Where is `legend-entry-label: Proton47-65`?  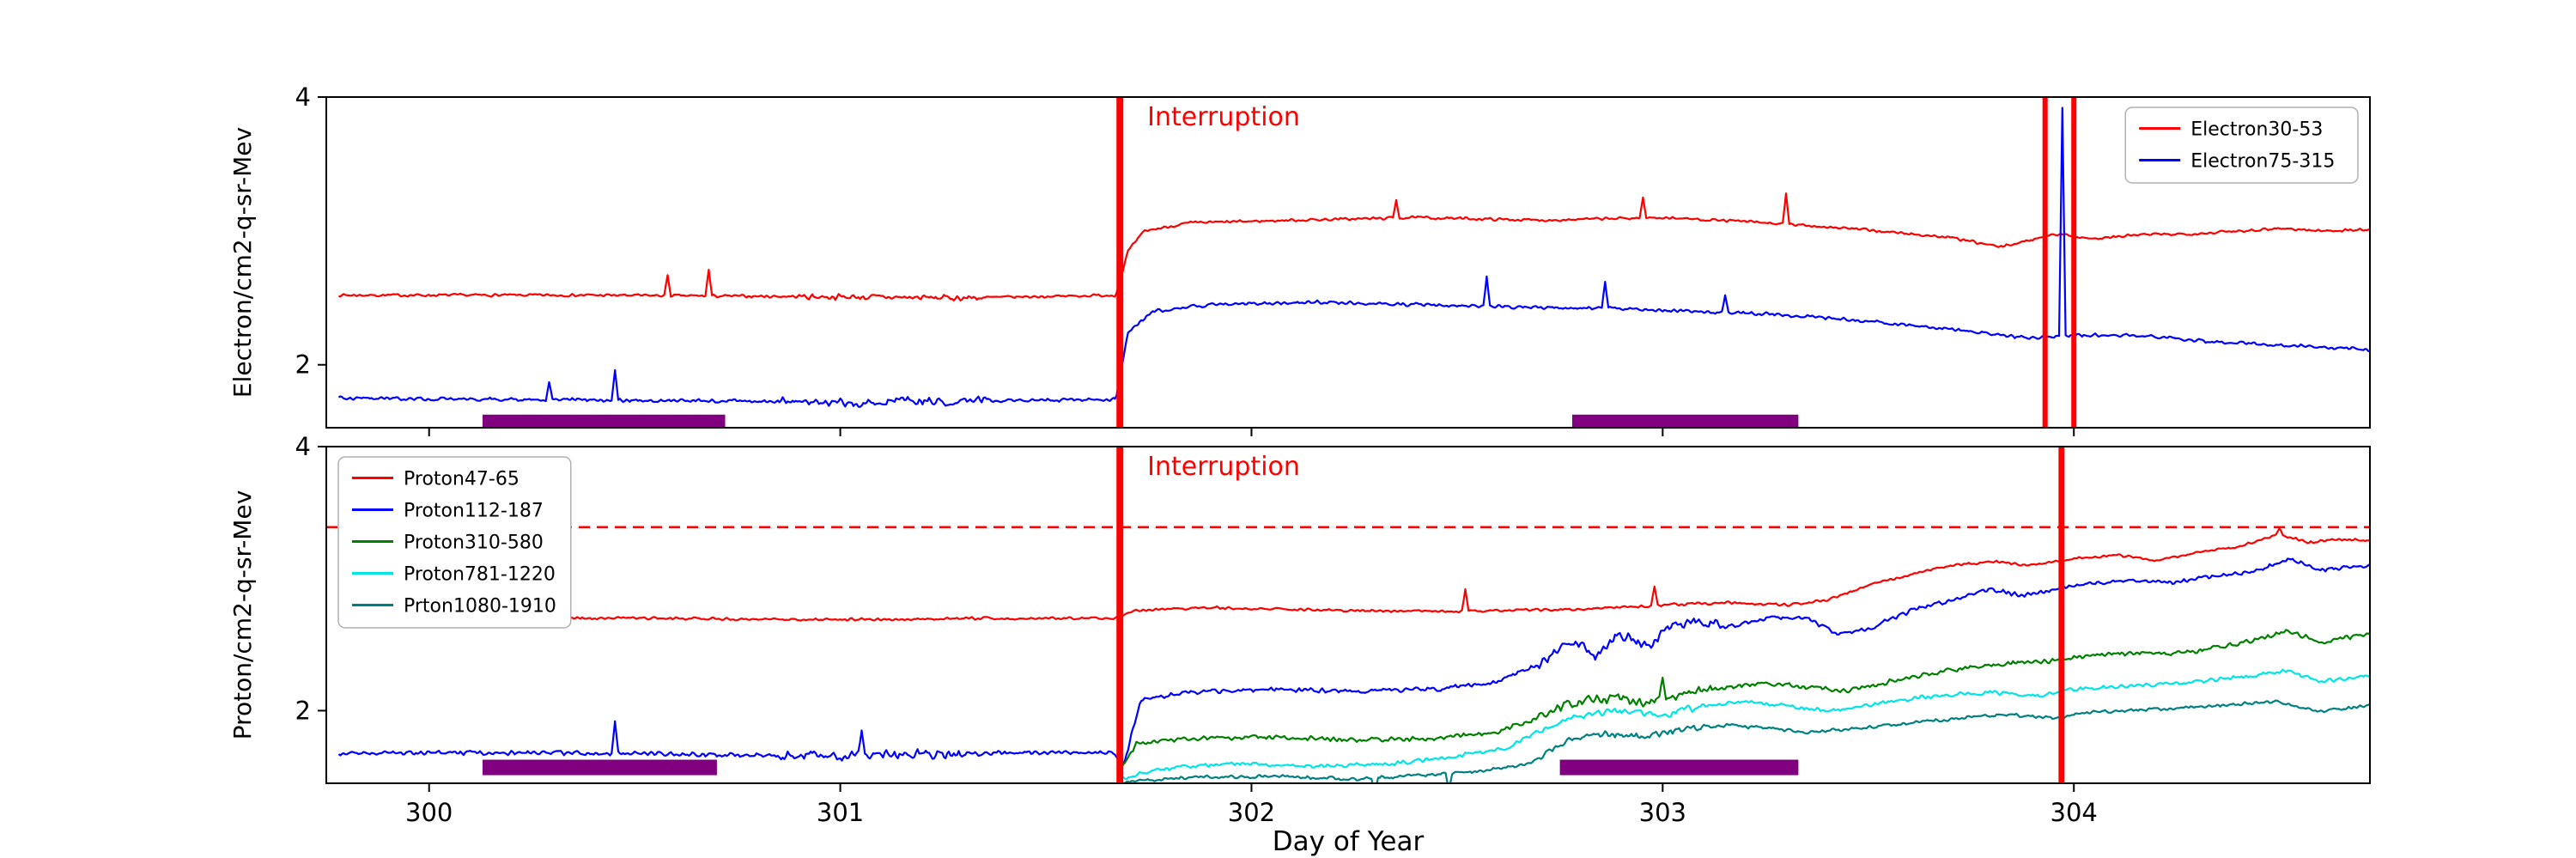
legend-entry-label: Proton47-65 is located at coordinates (461, 479).